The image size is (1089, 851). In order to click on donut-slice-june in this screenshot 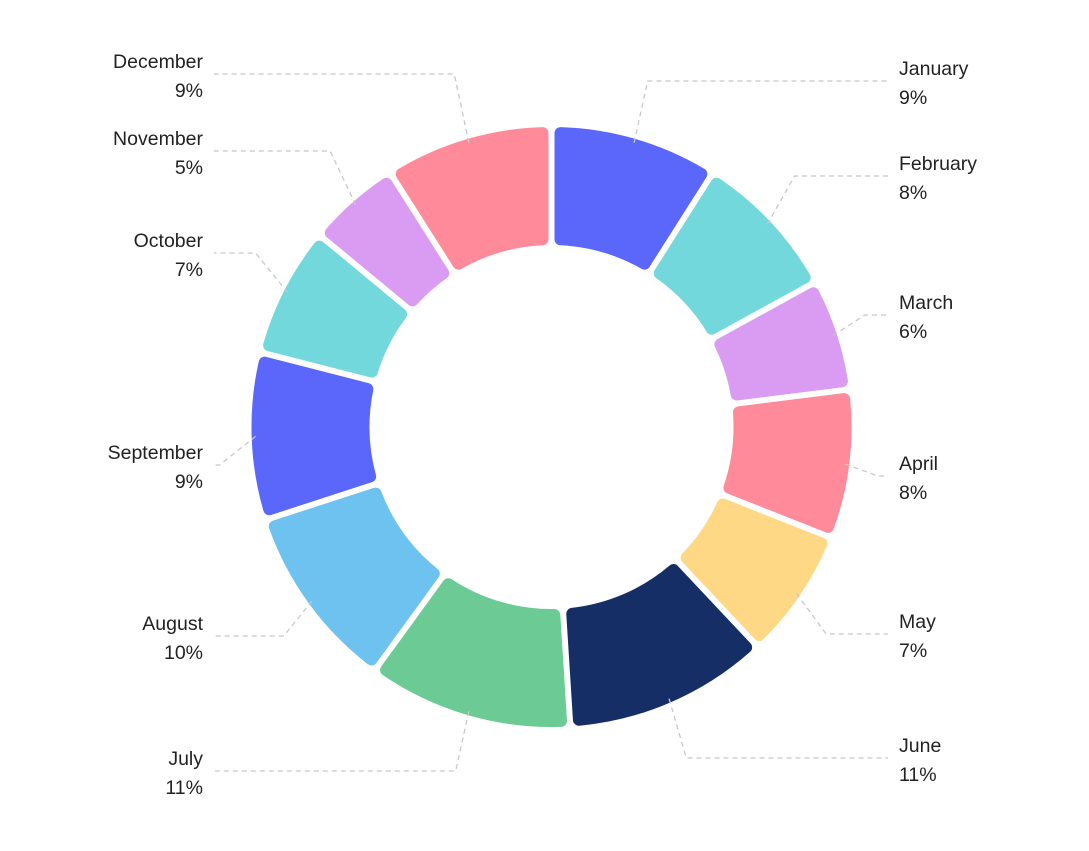, I will do `click(659, 645)`.